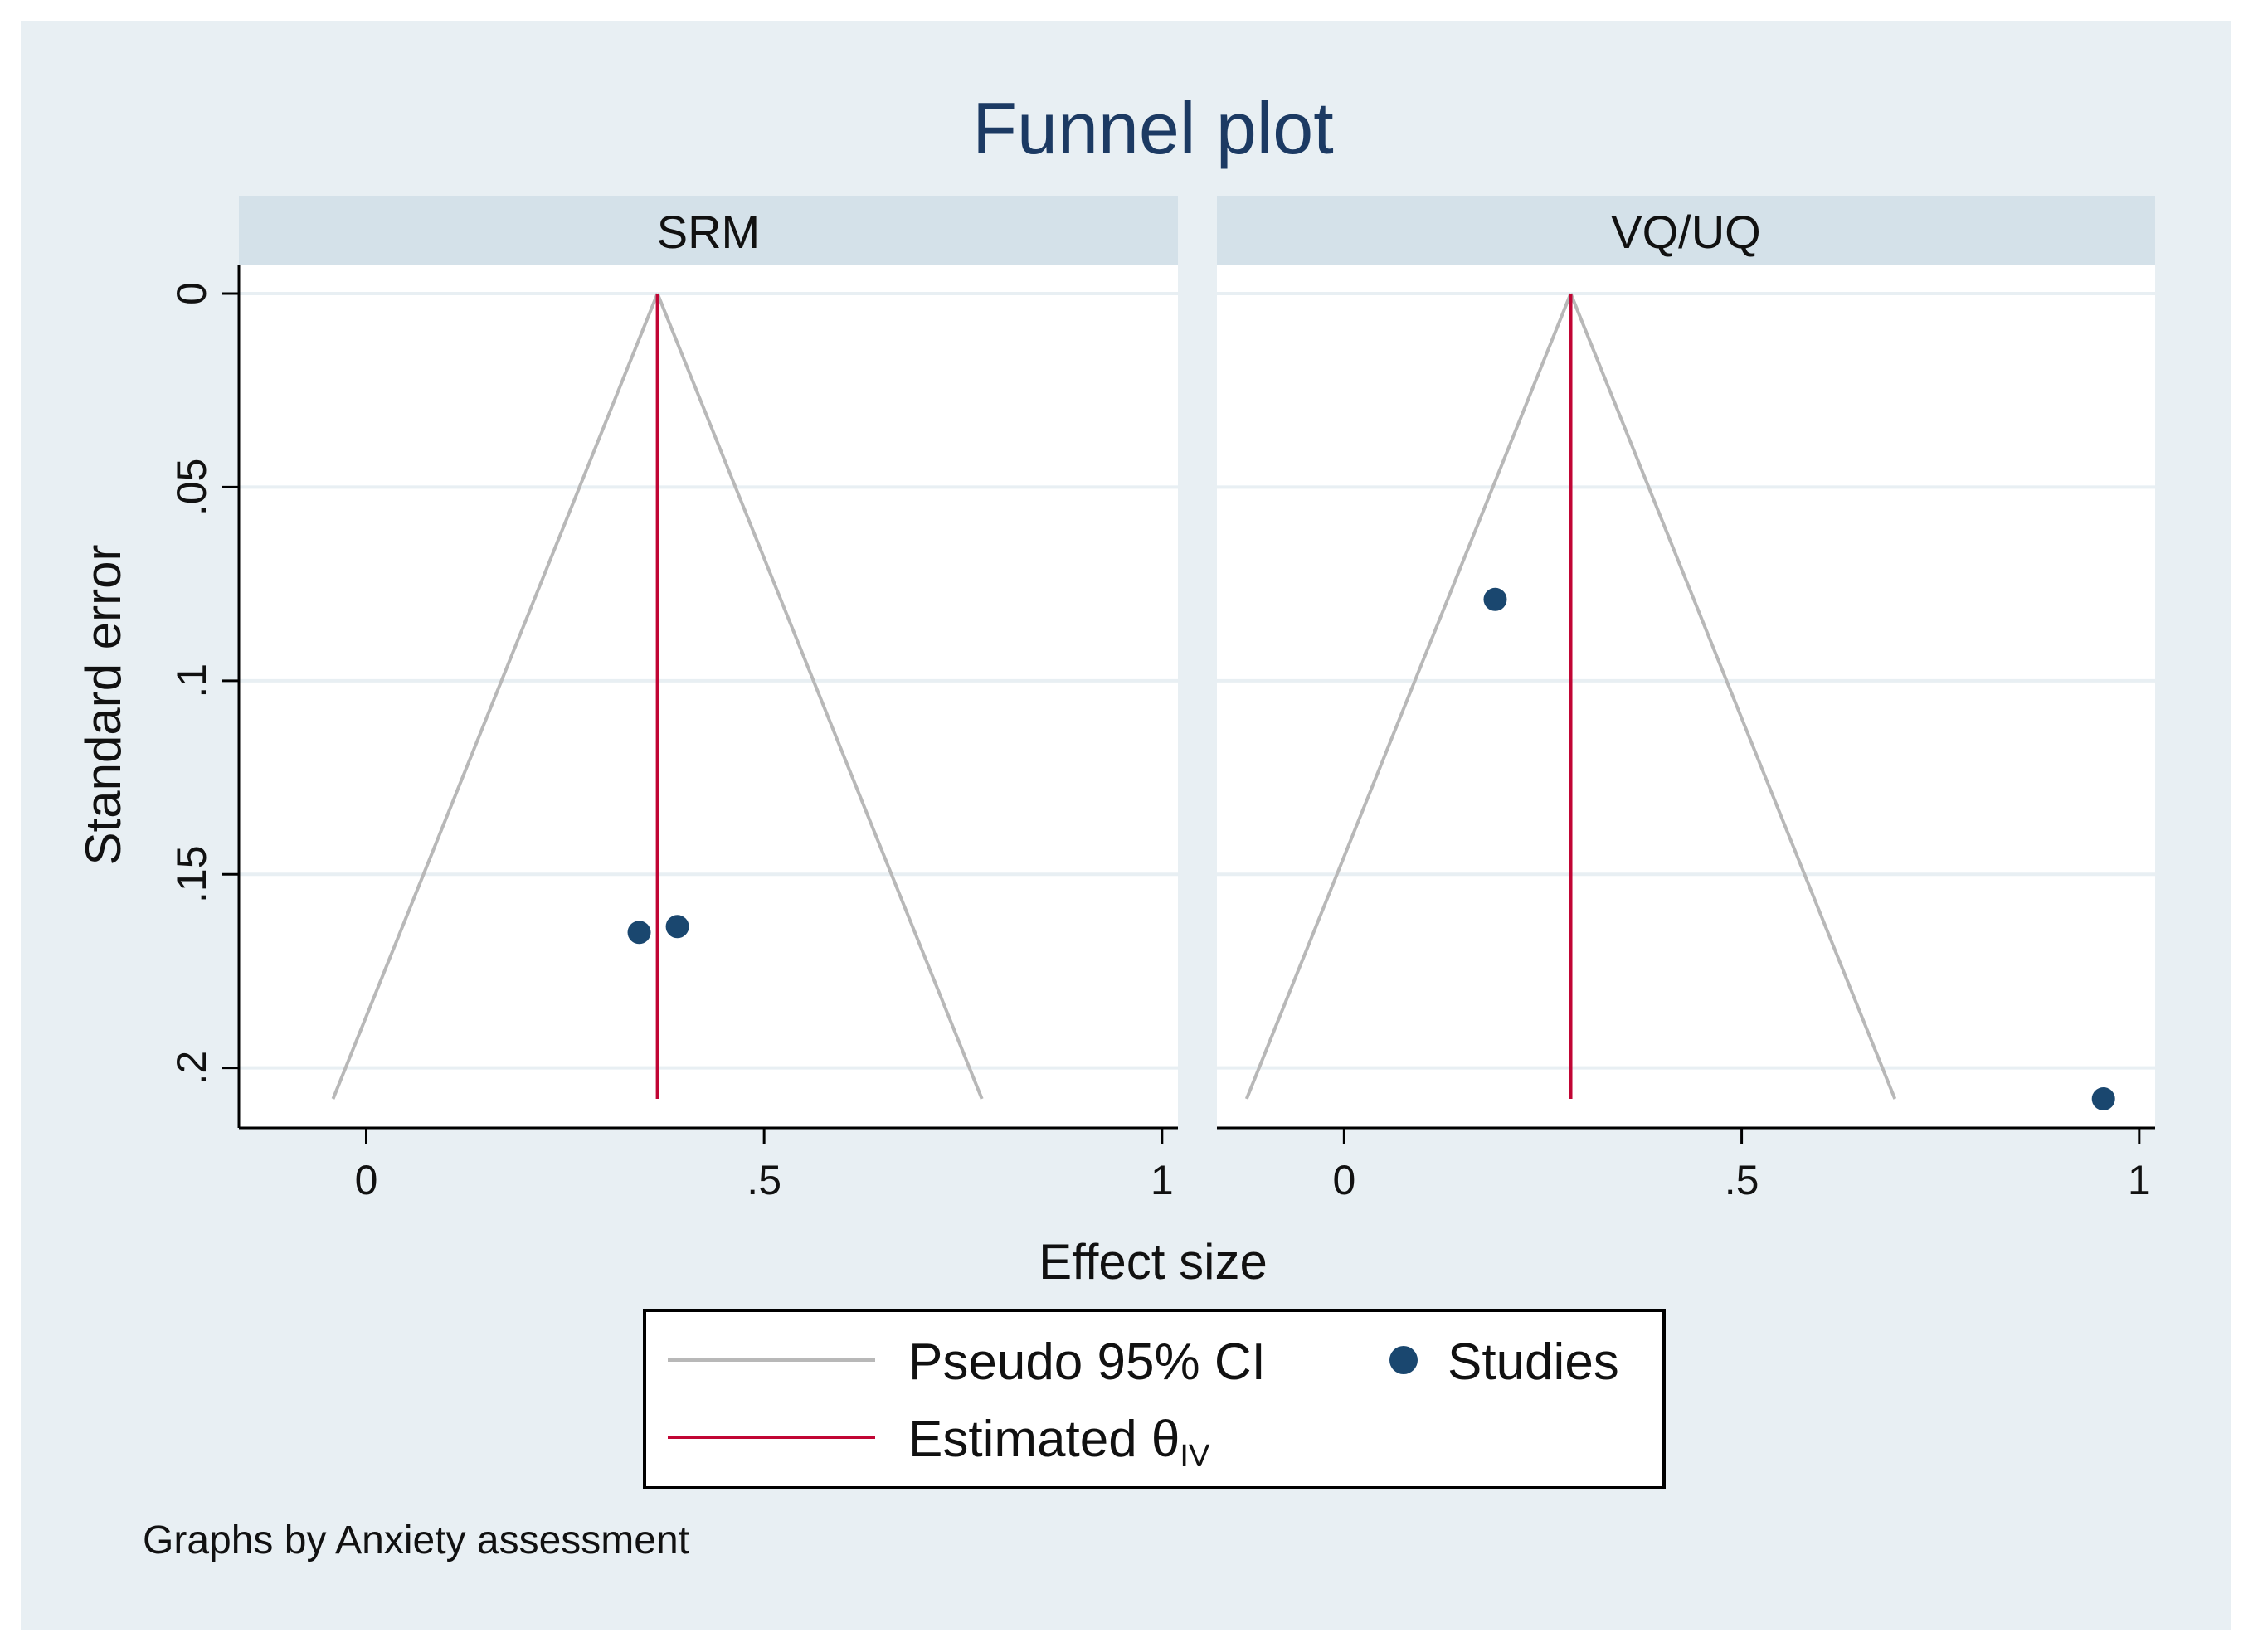  I want to click on graph-note: Graphs by Anxiety assessment, so click(416, 1540).